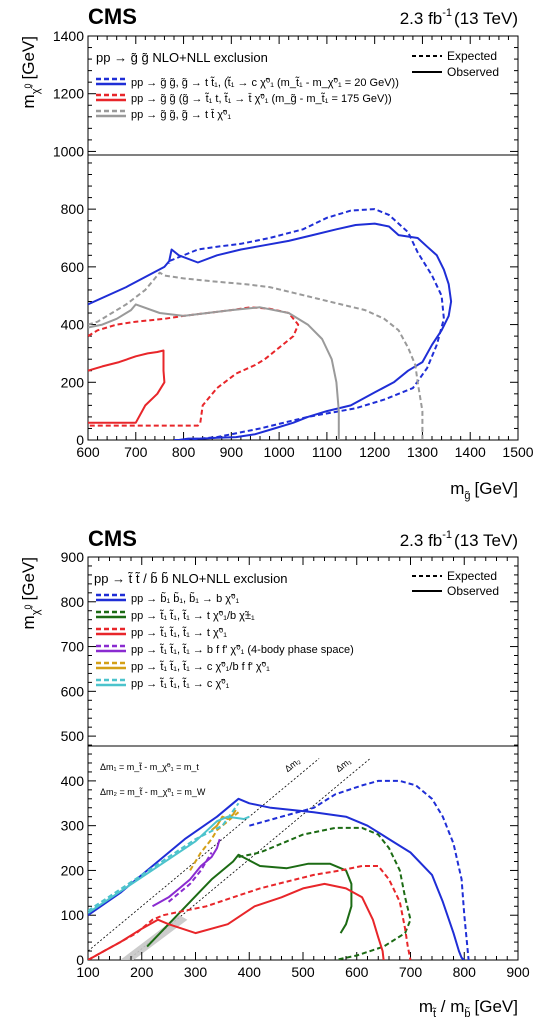 The height and width of the screenshot is (1021, 548). What do you see at coordinates (279, 452) in the screenshot?
I see `chart-1-x-tick-label: 1000` at bounding box center [279, 452].